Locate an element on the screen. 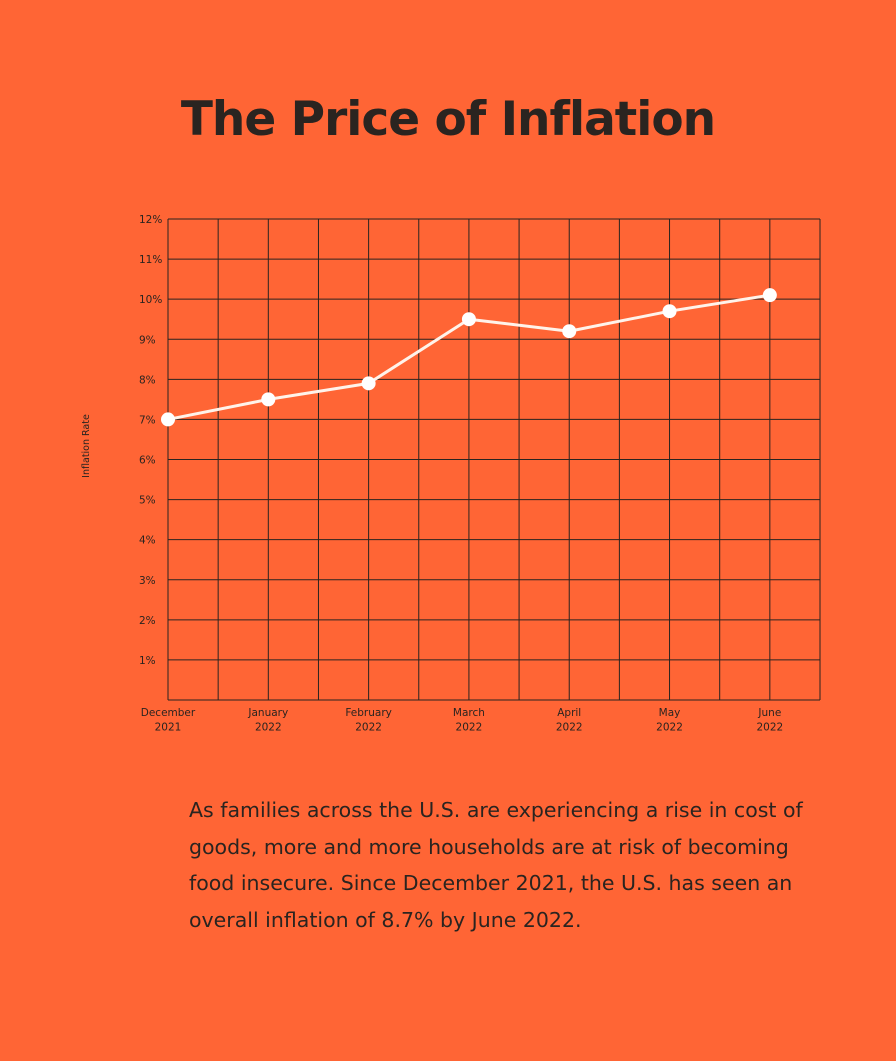  y-tick-label: 5% is located at coordinates (147, 501).